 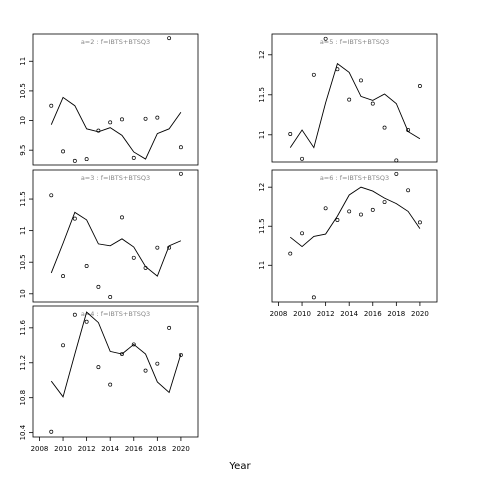 I want to click on panel-title: a=4 : f=IBTS+BTSQ3, so click(x=115, y=314).